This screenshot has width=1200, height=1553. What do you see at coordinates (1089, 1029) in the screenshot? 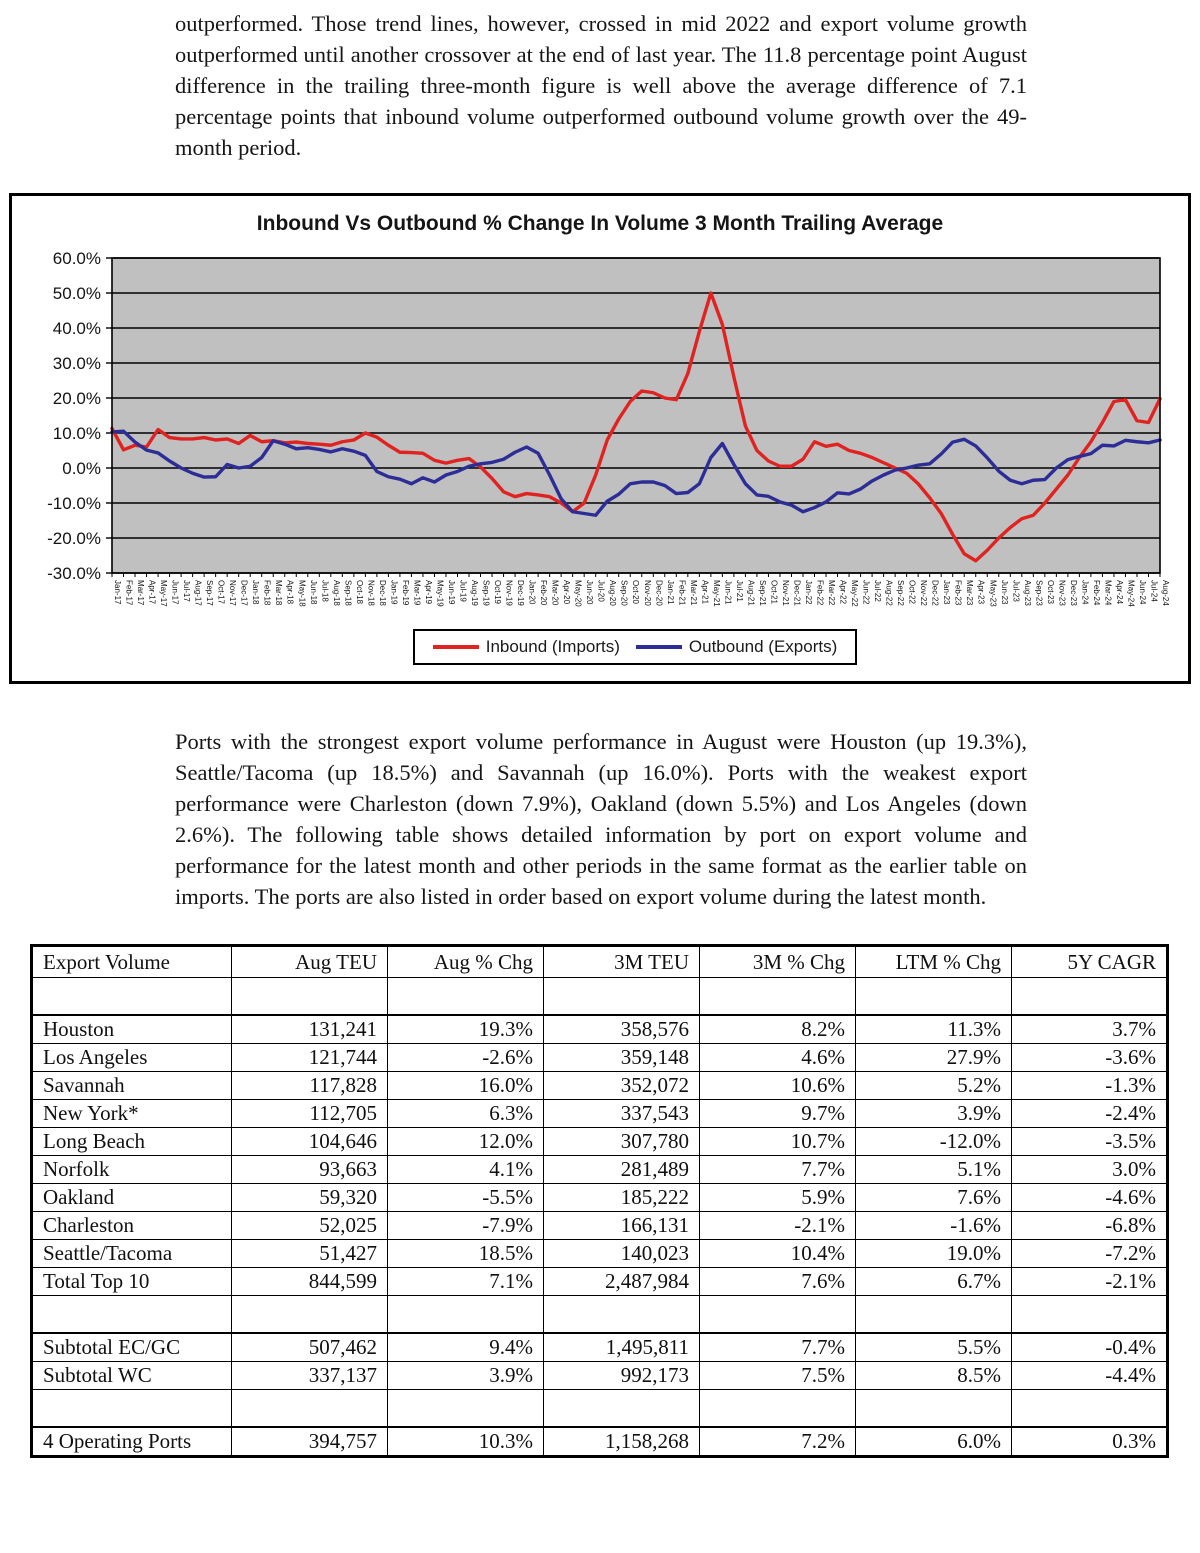
I see `value-cell: 3.7%` at bounding box center [1089, 1029].